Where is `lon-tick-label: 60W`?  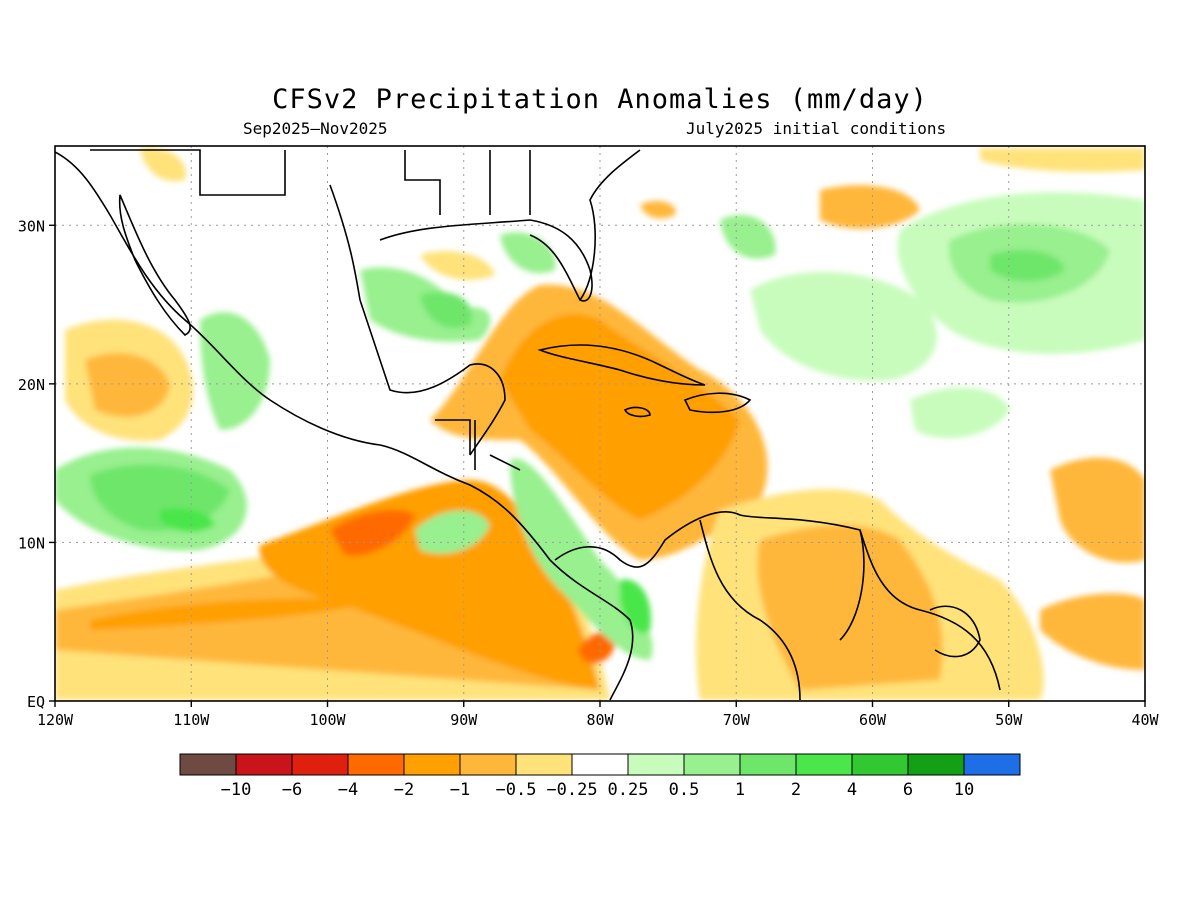 lon-tick-label: 60W is located at coordinates (873, 720).